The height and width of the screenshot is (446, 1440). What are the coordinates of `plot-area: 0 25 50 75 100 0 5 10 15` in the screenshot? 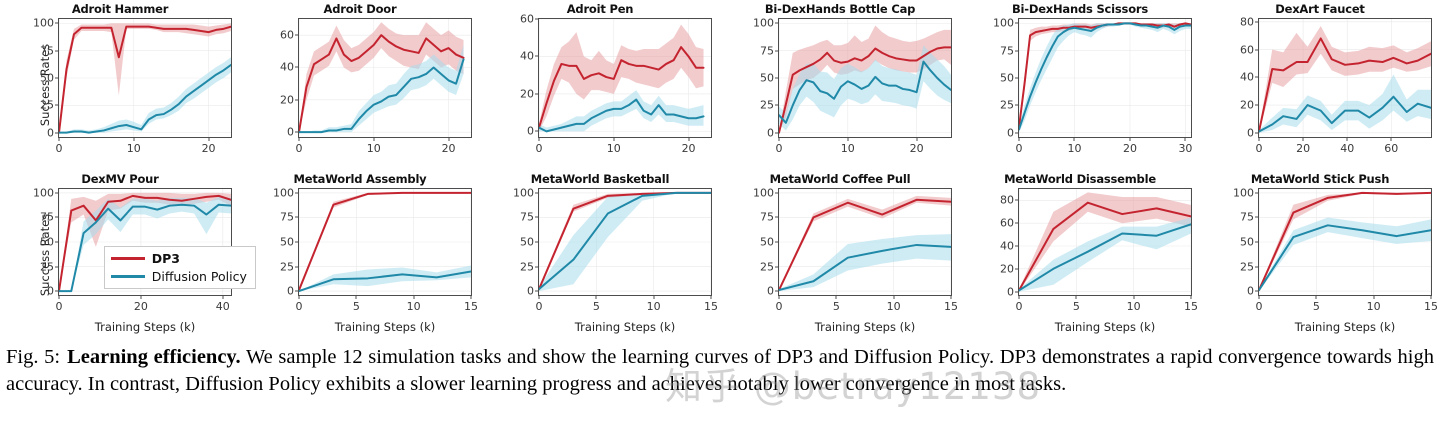 It's located at (855, 249).